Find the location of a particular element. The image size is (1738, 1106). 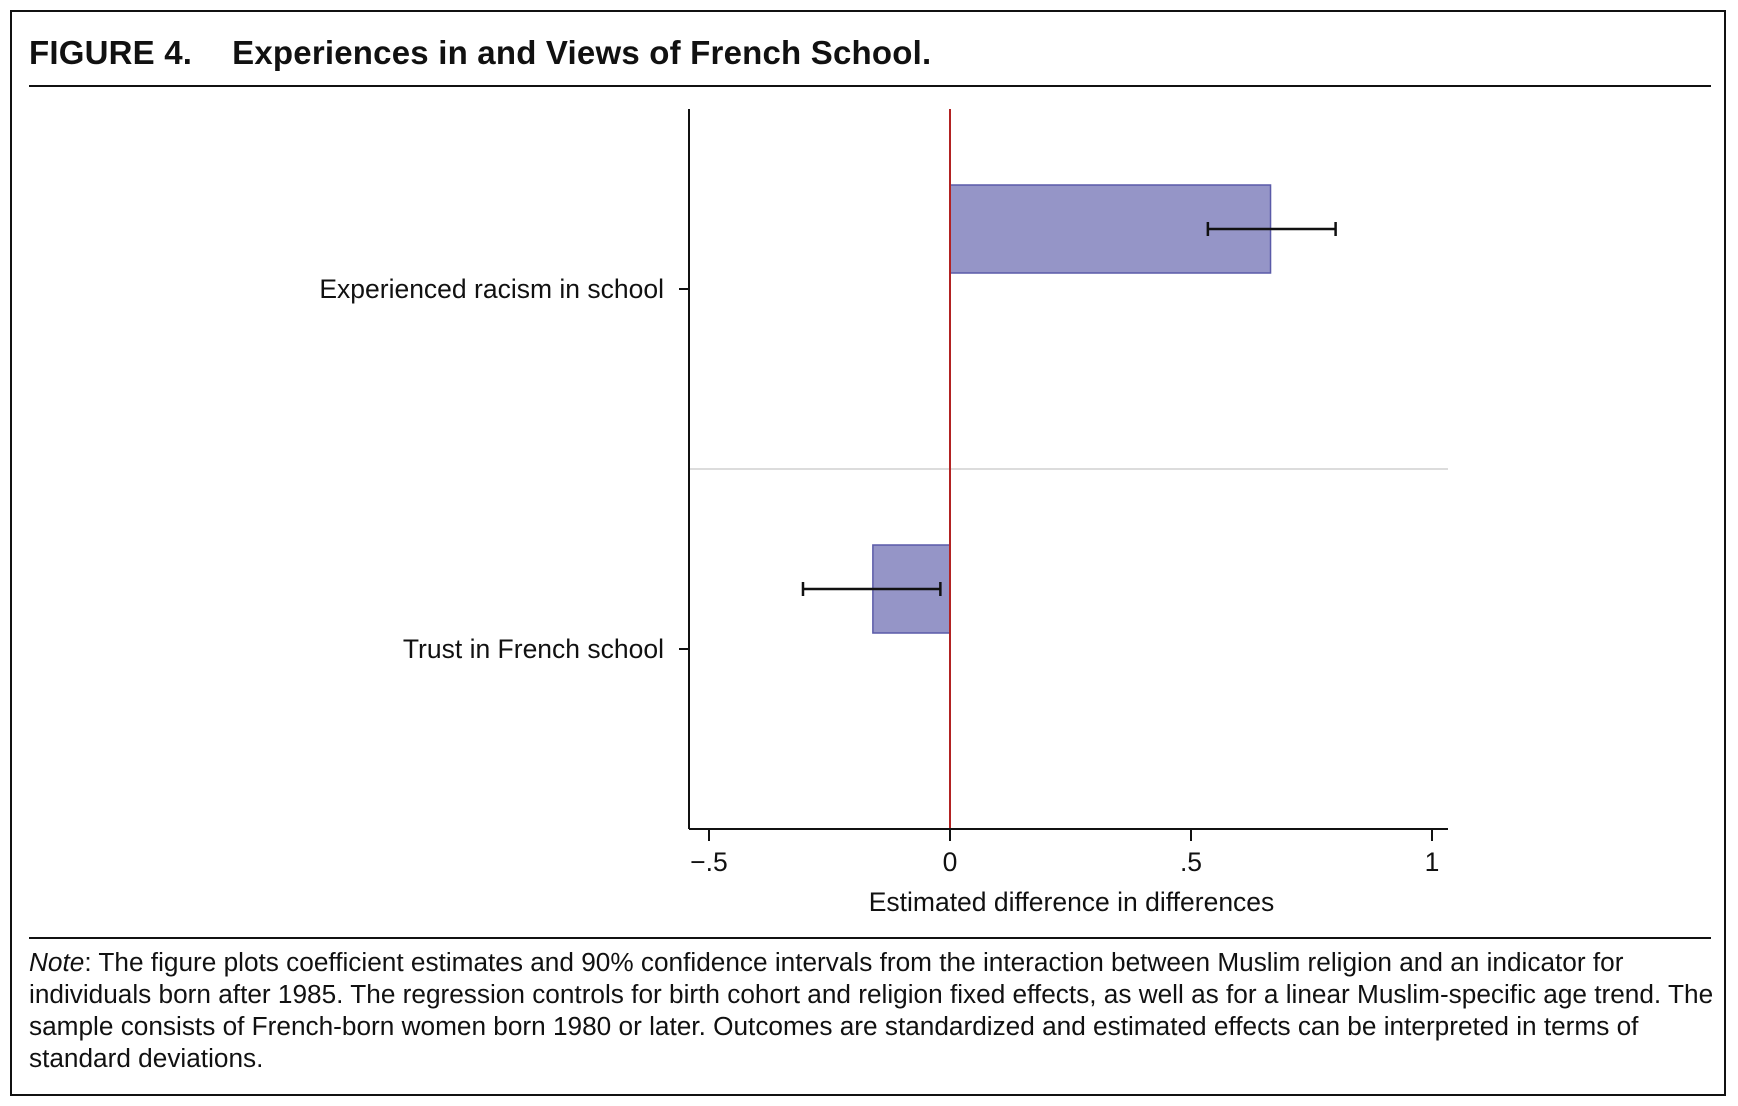

y-axis is located at coordinates (684, 469).